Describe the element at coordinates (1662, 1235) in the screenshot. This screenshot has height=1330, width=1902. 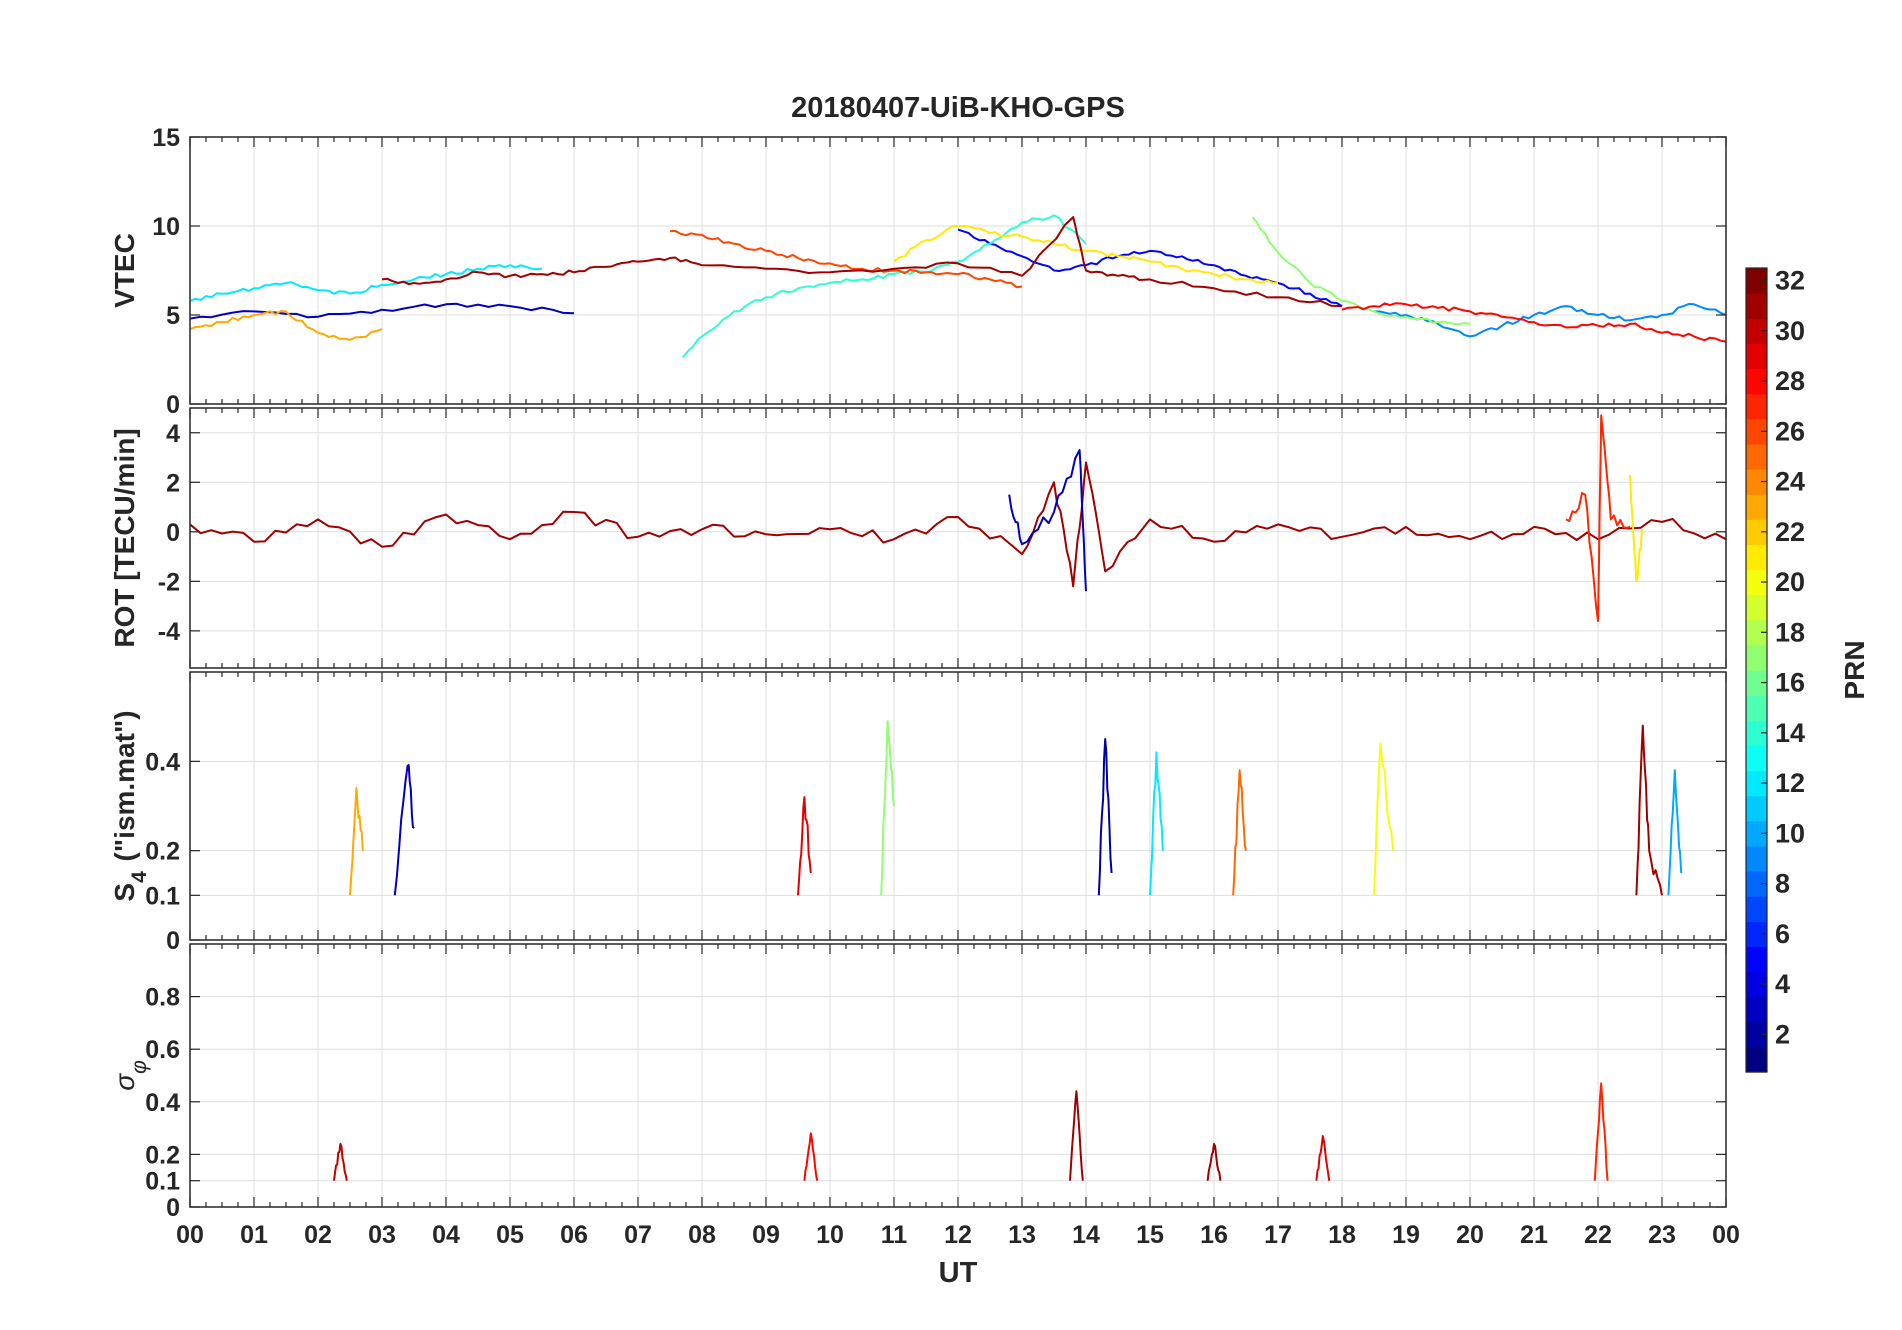
I see `x-tick-label: 23` at that location.